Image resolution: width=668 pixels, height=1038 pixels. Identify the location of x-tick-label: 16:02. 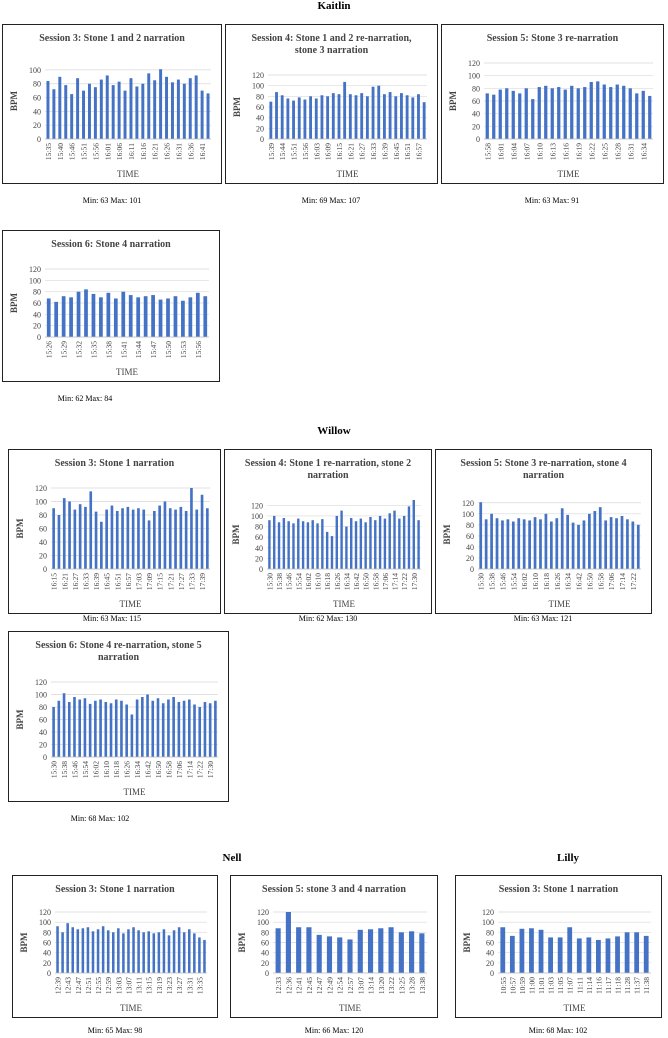
(95, 769).